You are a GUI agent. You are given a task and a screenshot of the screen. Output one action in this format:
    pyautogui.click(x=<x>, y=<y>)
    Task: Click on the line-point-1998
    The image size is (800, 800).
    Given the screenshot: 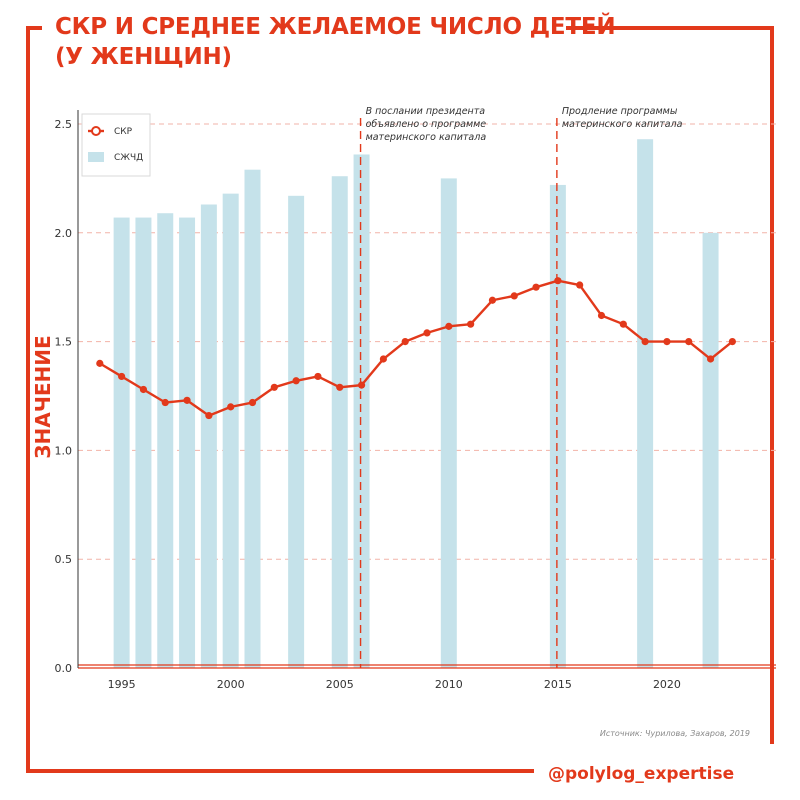 What is the action you would take?
    pyautogui.click(x=187, y=400)
    